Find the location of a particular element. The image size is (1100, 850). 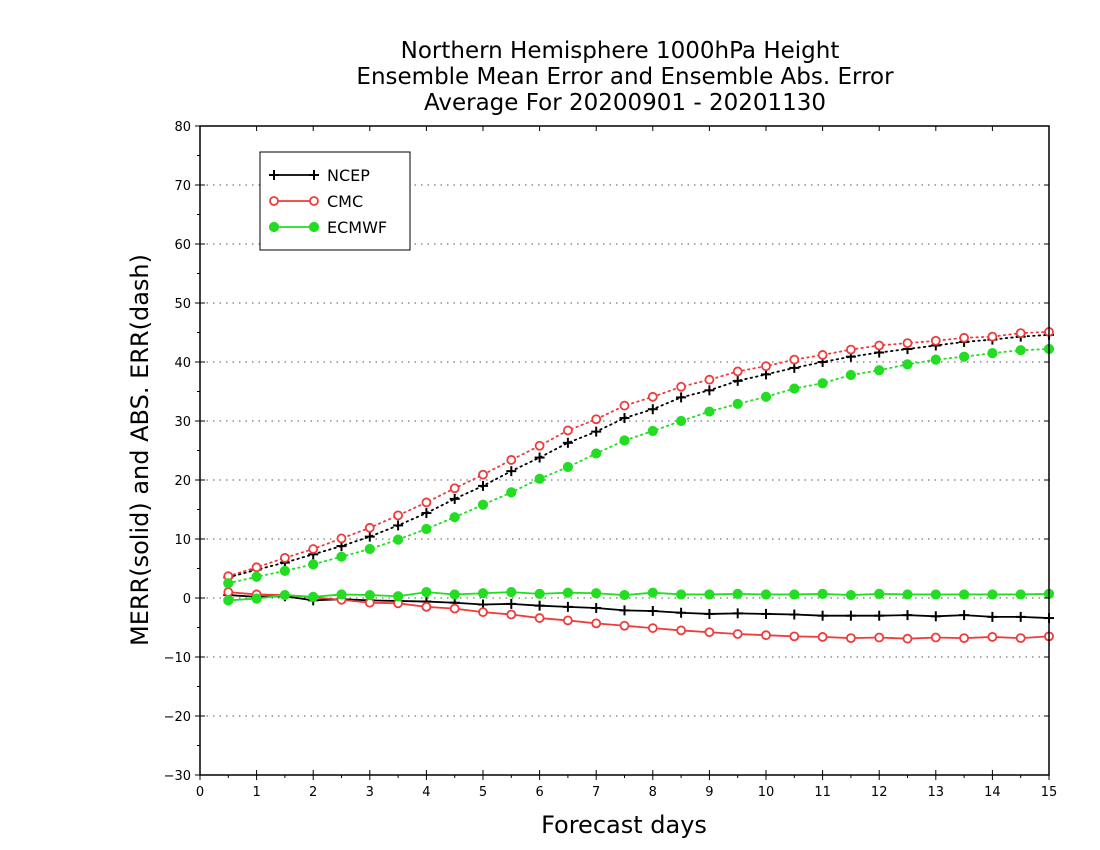

y-tick-label: 60 is located at coordinates (182, 245).